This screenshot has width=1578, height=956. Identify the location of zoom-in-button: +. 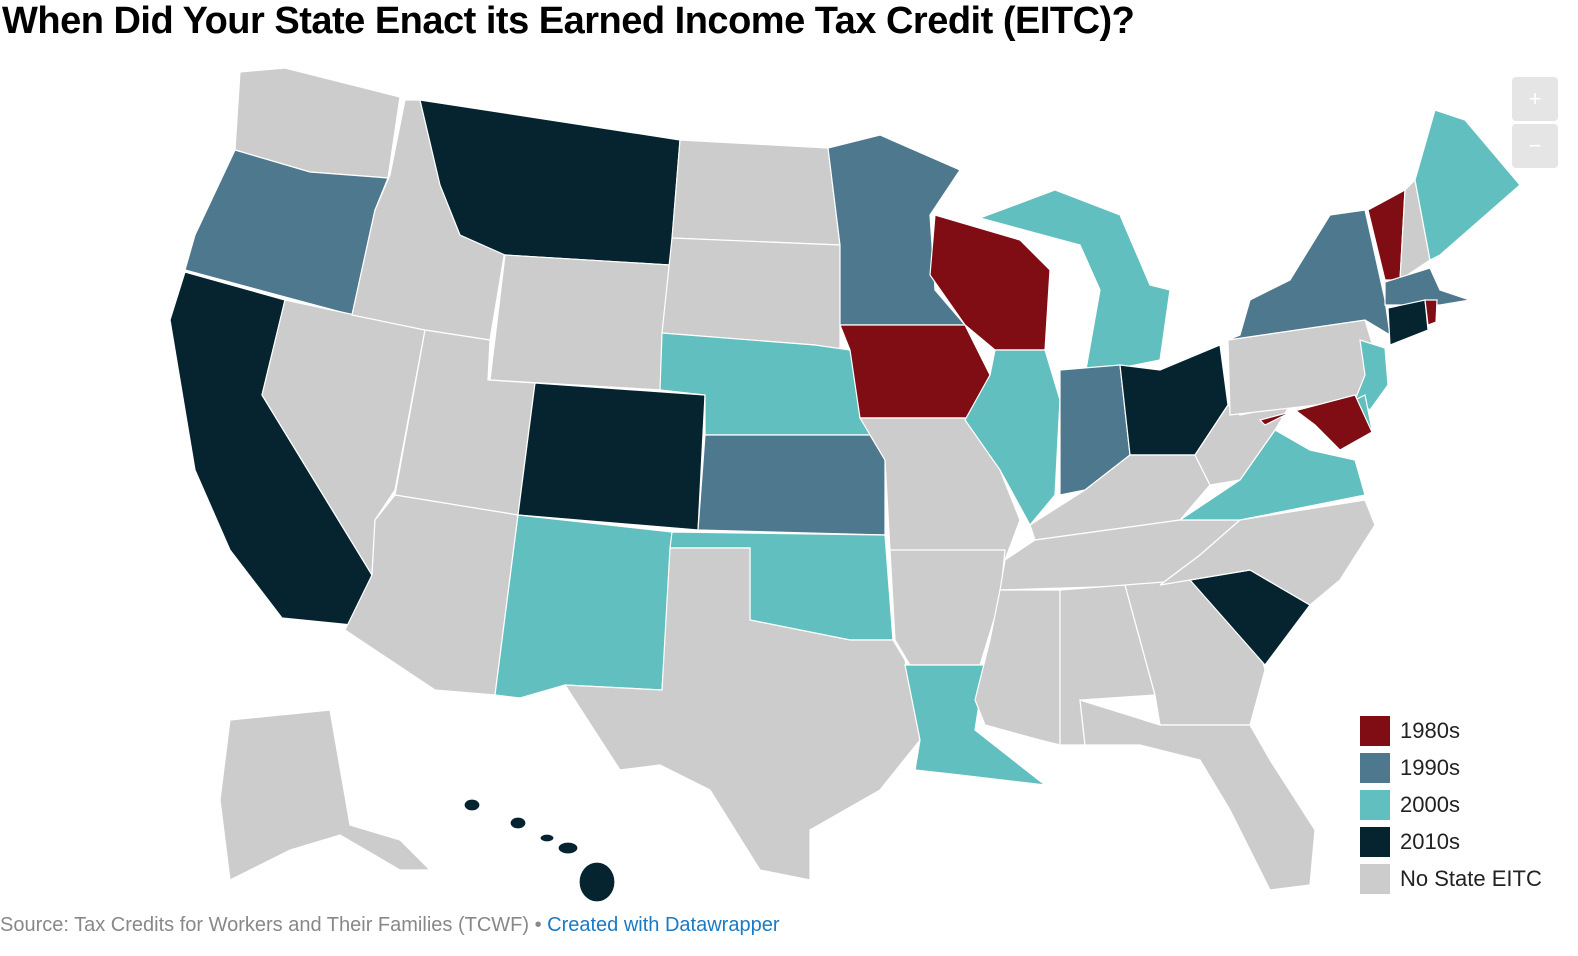
(1535, 99).